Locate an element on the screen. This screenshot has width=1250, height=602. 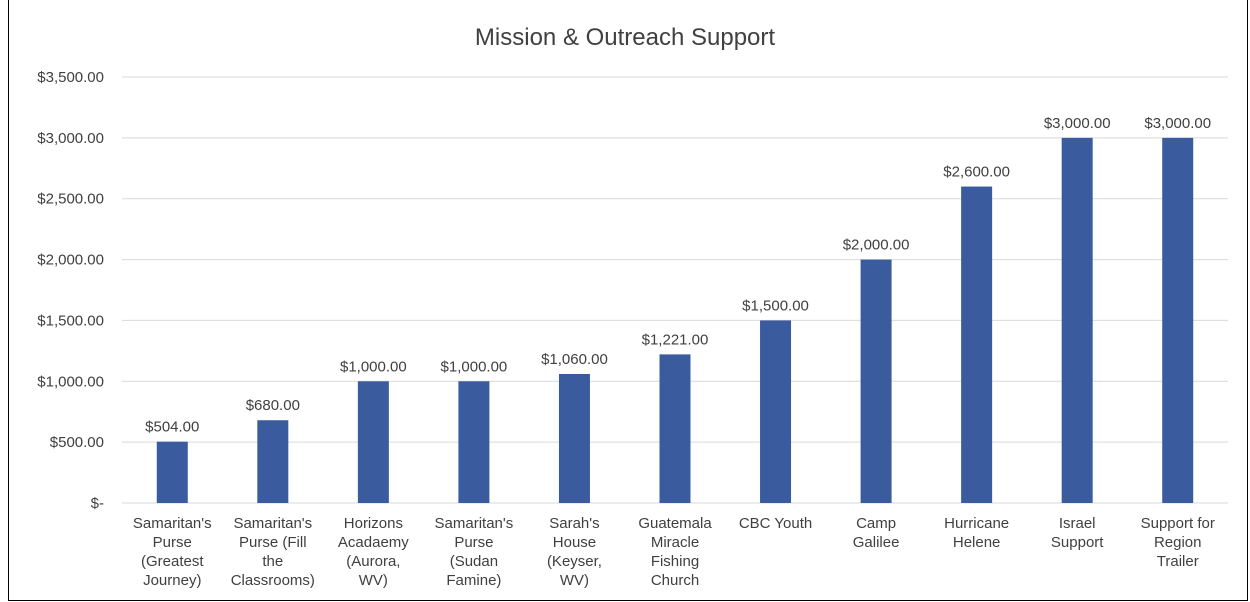
x-tick-label: Horizons Acadaemy (Aurora, WV) is located at coordinates (373, 552).